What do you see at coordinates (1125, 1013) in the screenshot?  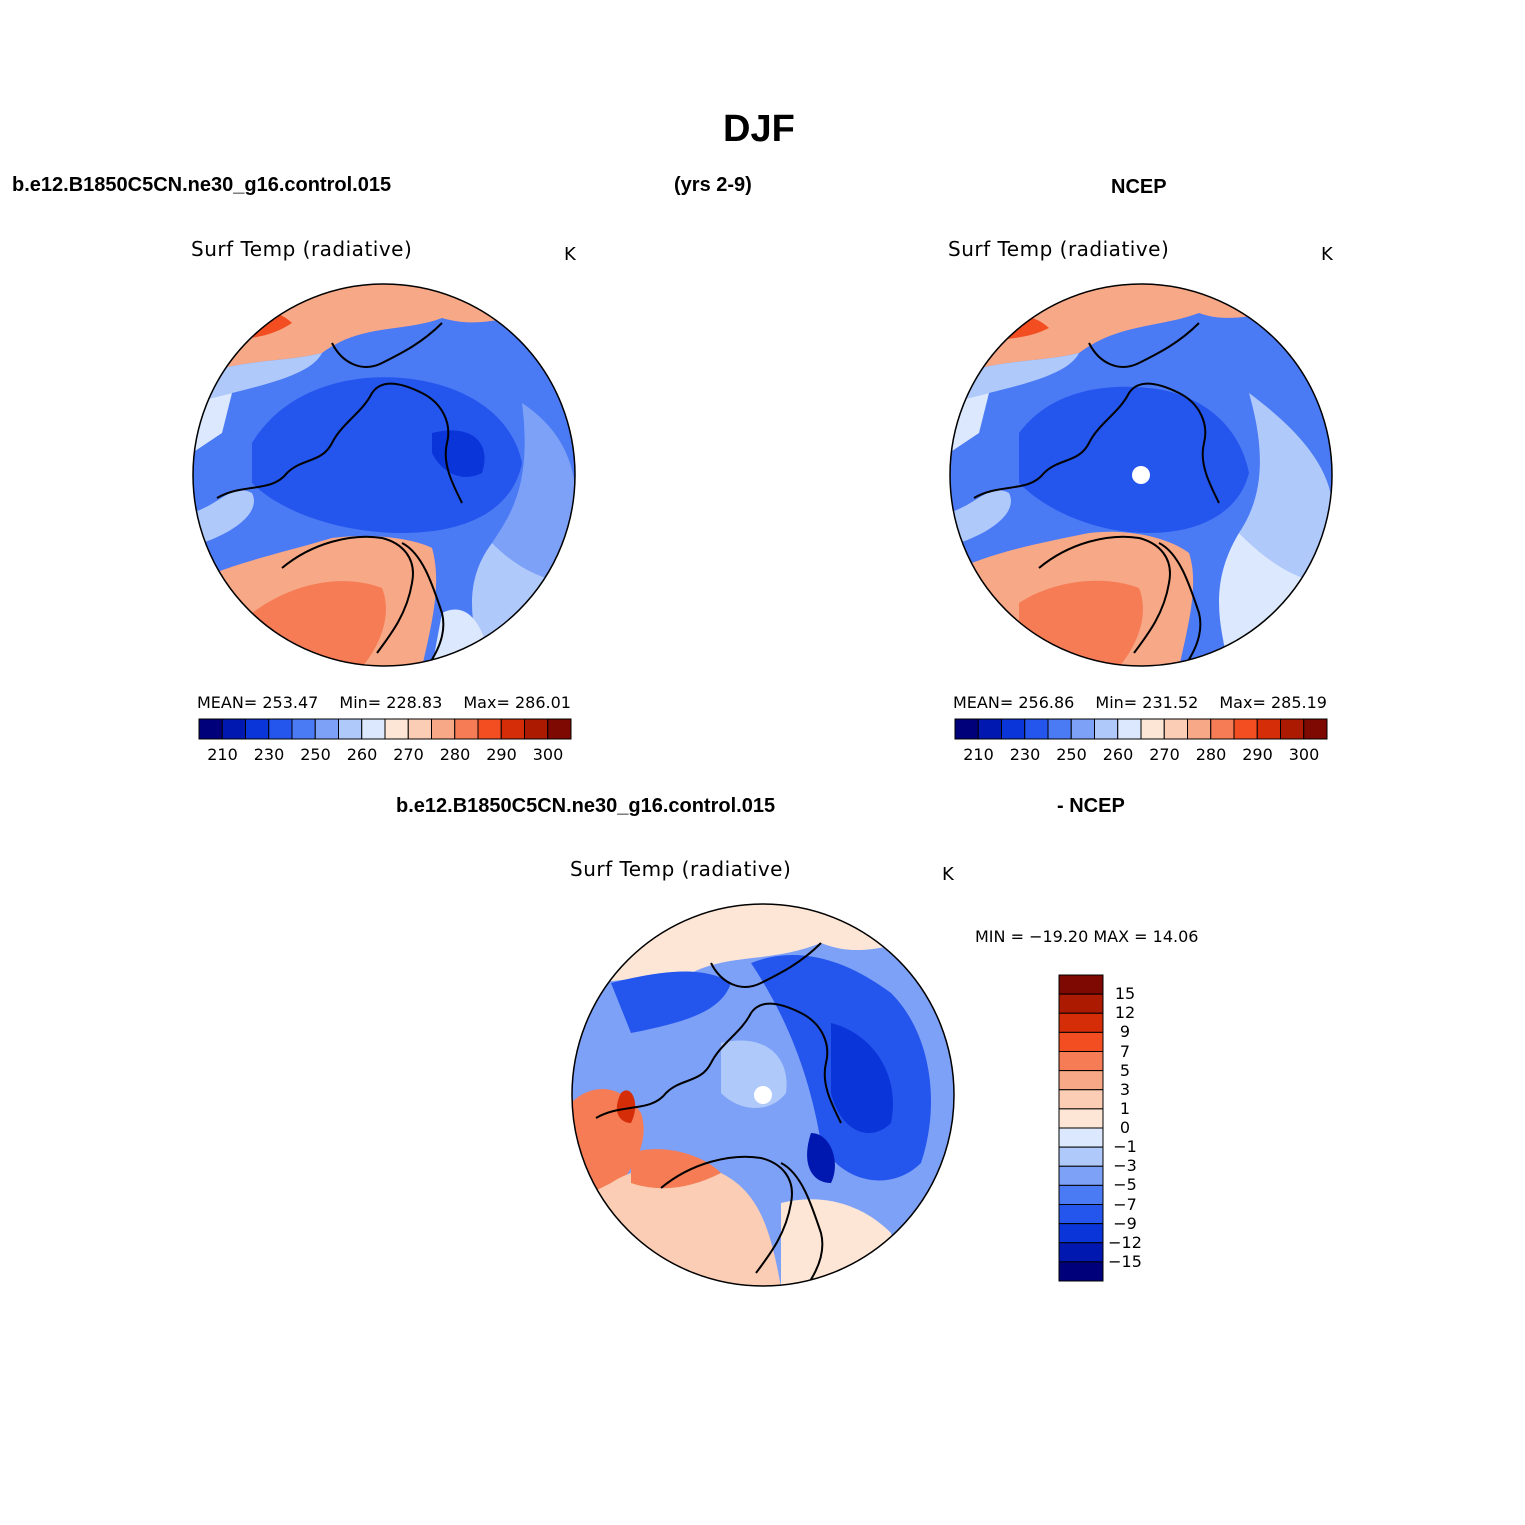 I see `colorbar-tick-label: 12` at bounding box center [1125, 1013].